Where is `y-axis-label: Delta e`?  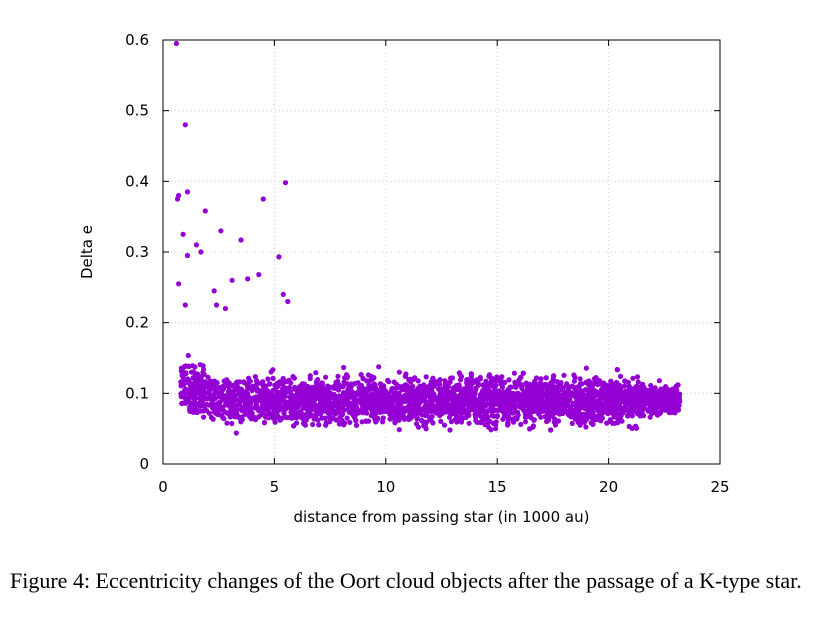 y-axis-label: Delta e is located at coordinates (87, 252).